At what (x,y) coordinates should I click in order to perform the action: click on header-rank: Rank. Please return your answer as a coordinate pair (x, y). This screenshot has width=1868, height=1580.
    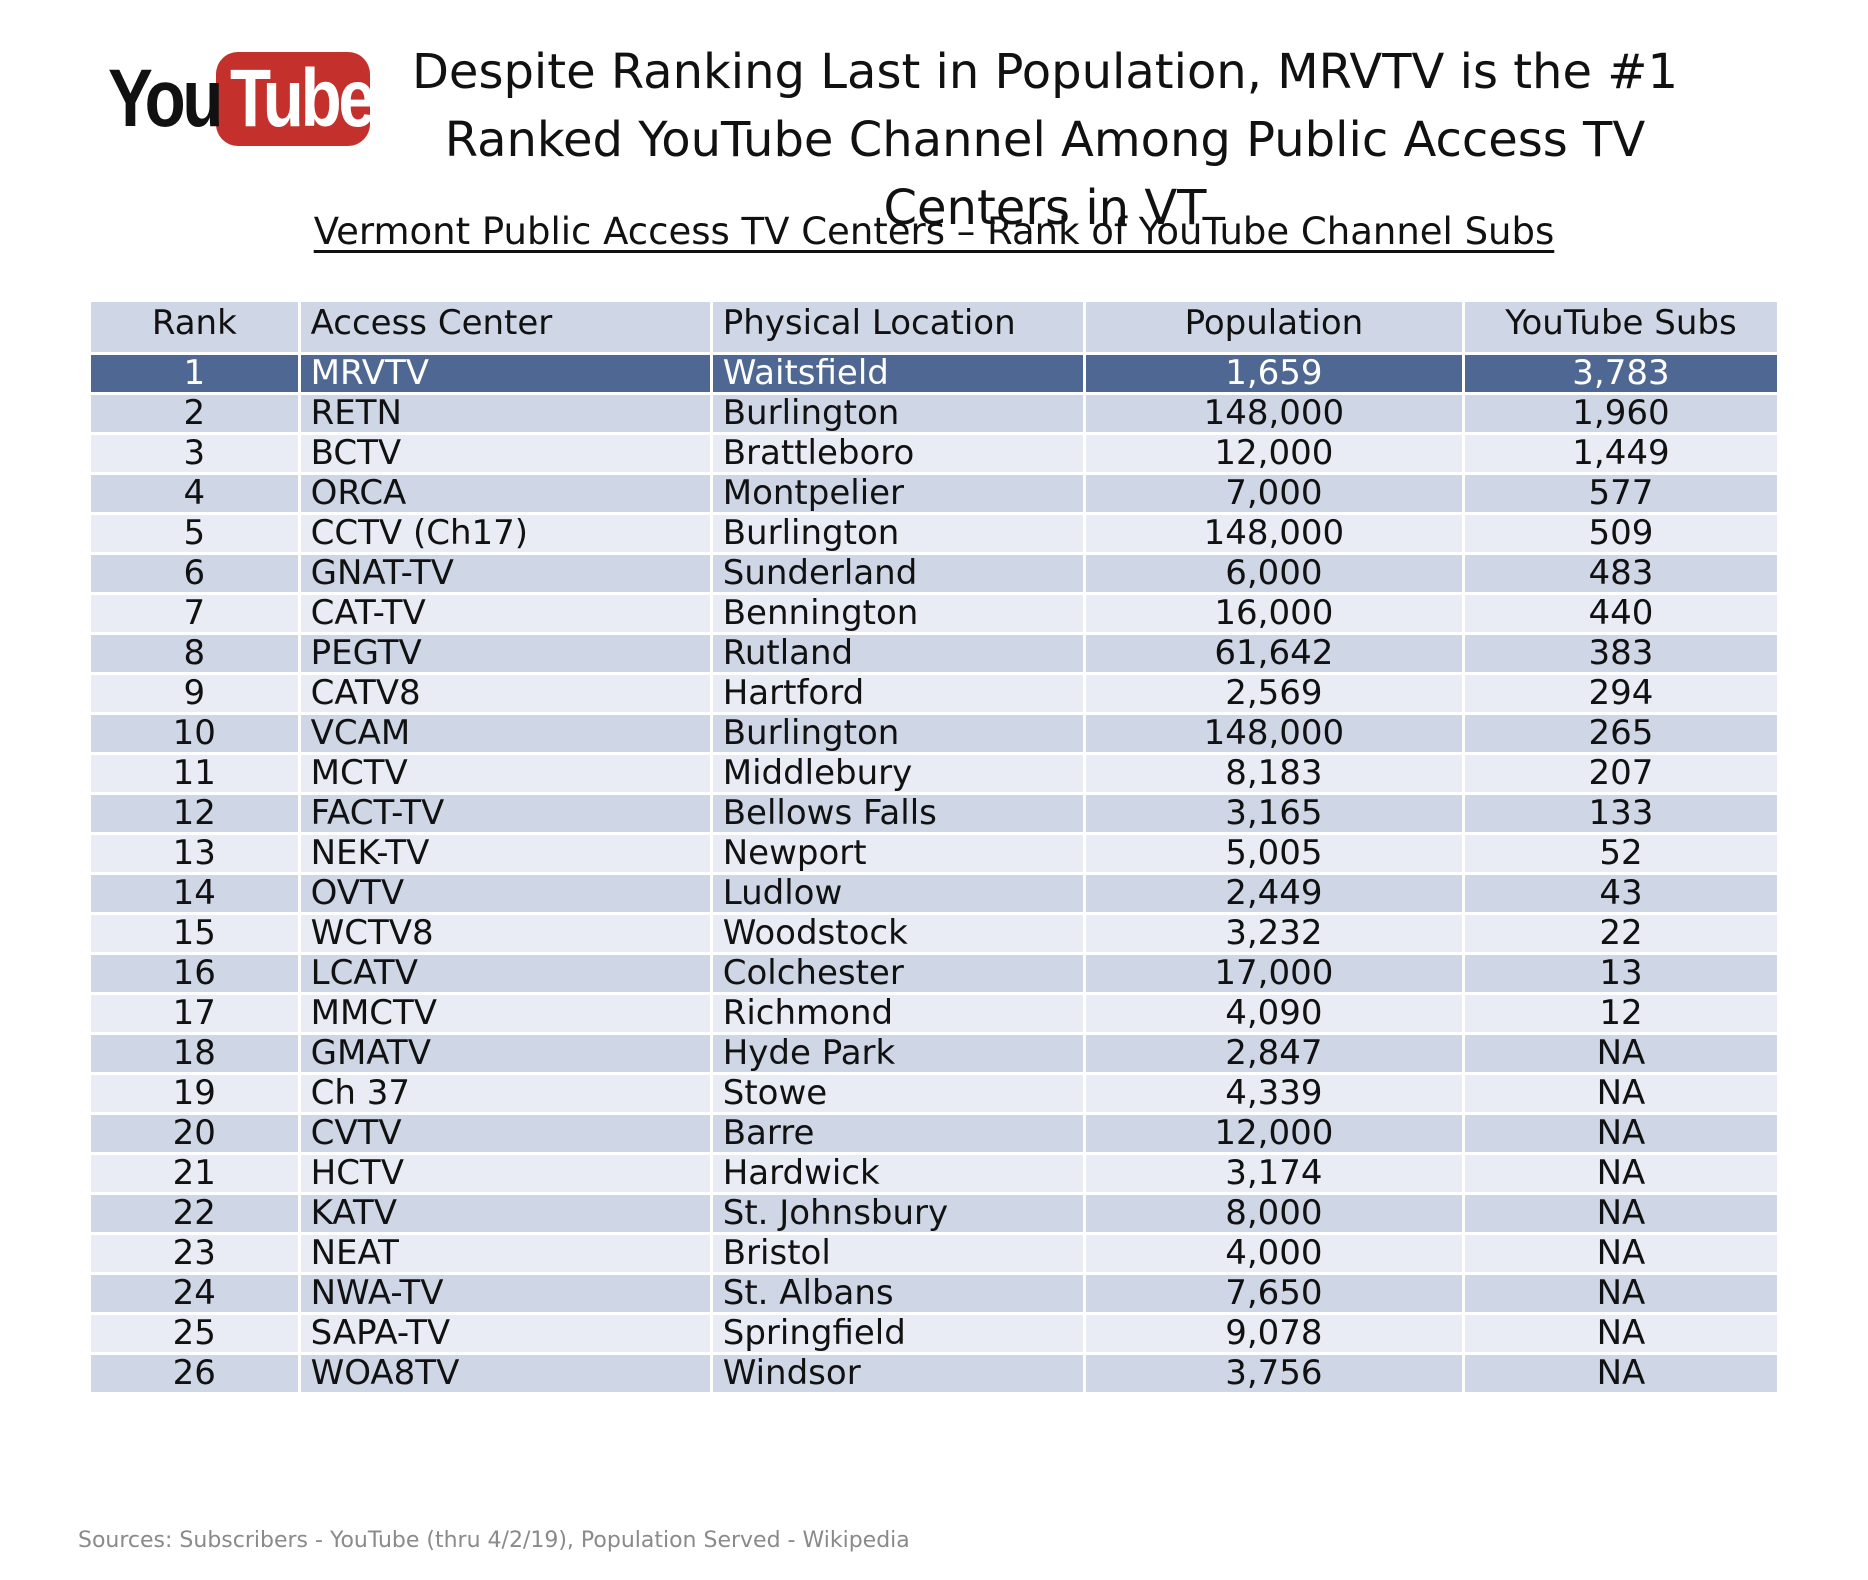
    Looking at the image, I should click on (194, 327).